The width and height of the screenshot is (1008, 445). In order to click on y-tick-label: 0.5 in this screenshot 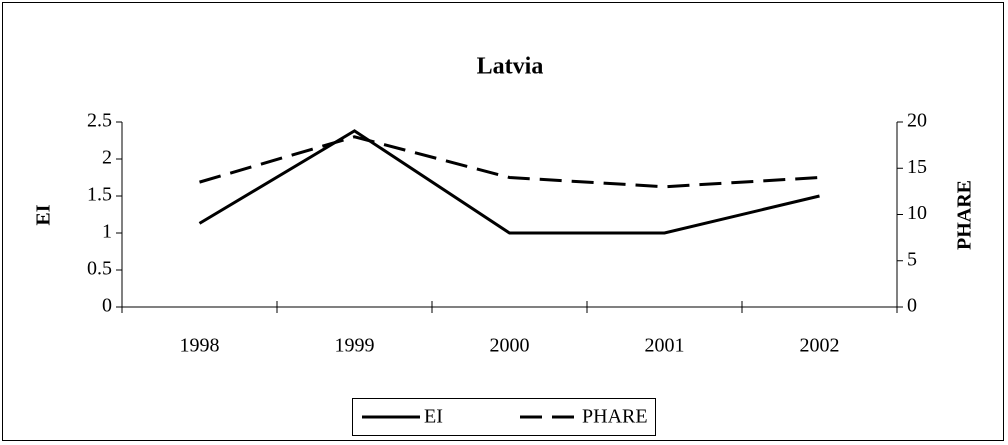, I will do `click(99, 269)`.